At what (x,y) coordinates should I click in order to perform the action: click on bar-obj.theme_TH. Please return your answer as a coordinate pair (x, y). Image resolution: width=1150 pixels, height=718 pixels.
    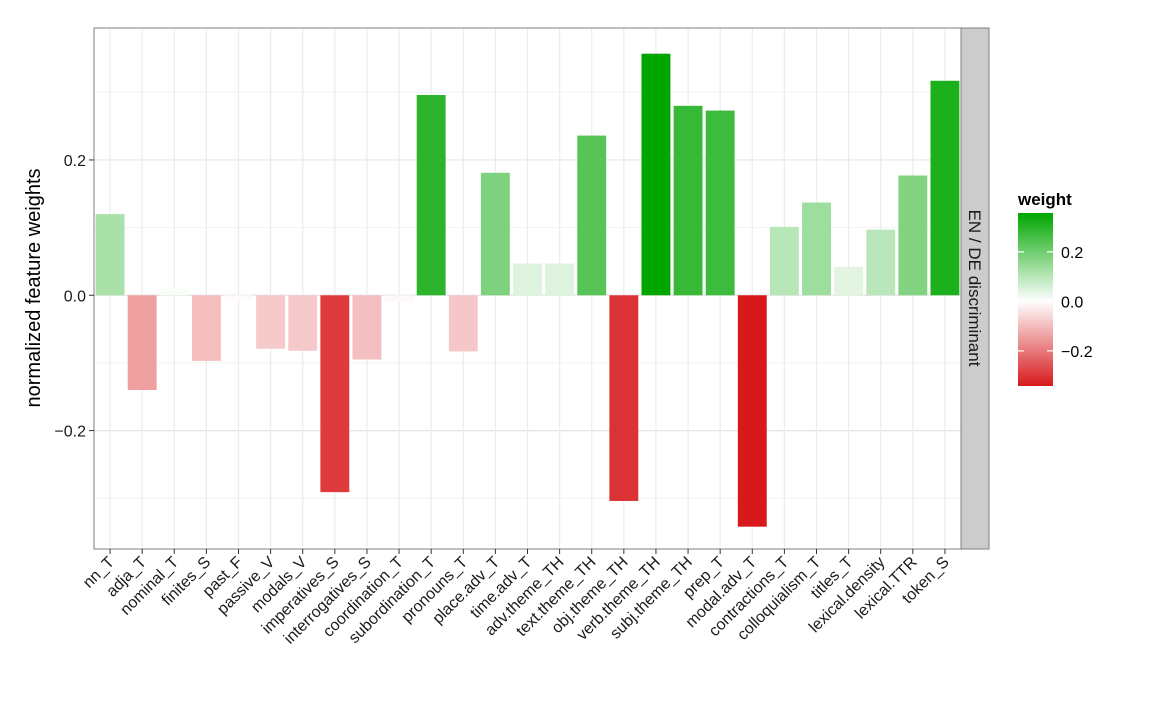
    Looking at the image, I should click on (624, 398).